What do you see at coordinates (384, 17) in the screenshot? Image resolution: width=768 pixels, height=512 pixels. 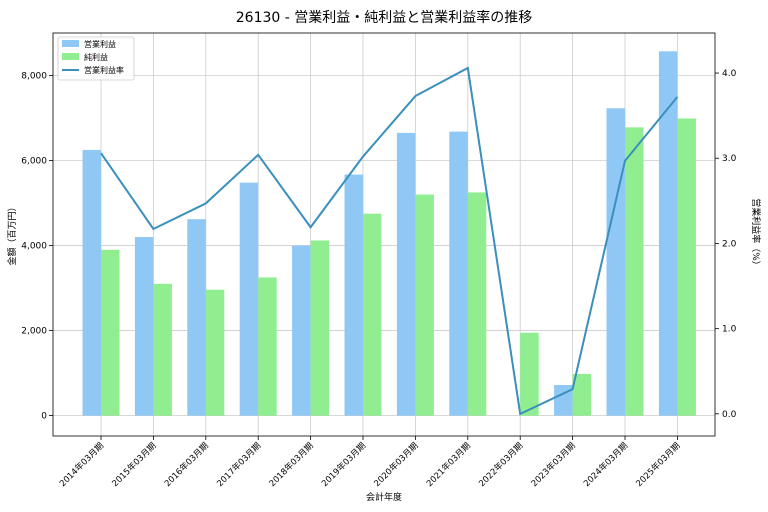 I see `chart-title: 26130 - 営業利益・純利益と営業利益率の推移` at bounding box center [384, 17].